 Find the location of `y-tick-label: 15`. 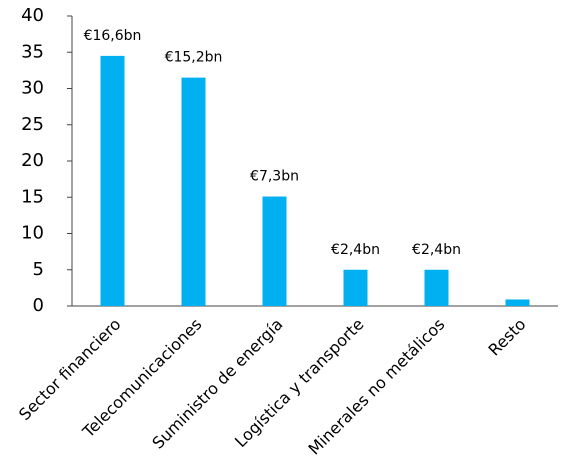

y-tick-label: 15 is located at coordinates (32, 196).